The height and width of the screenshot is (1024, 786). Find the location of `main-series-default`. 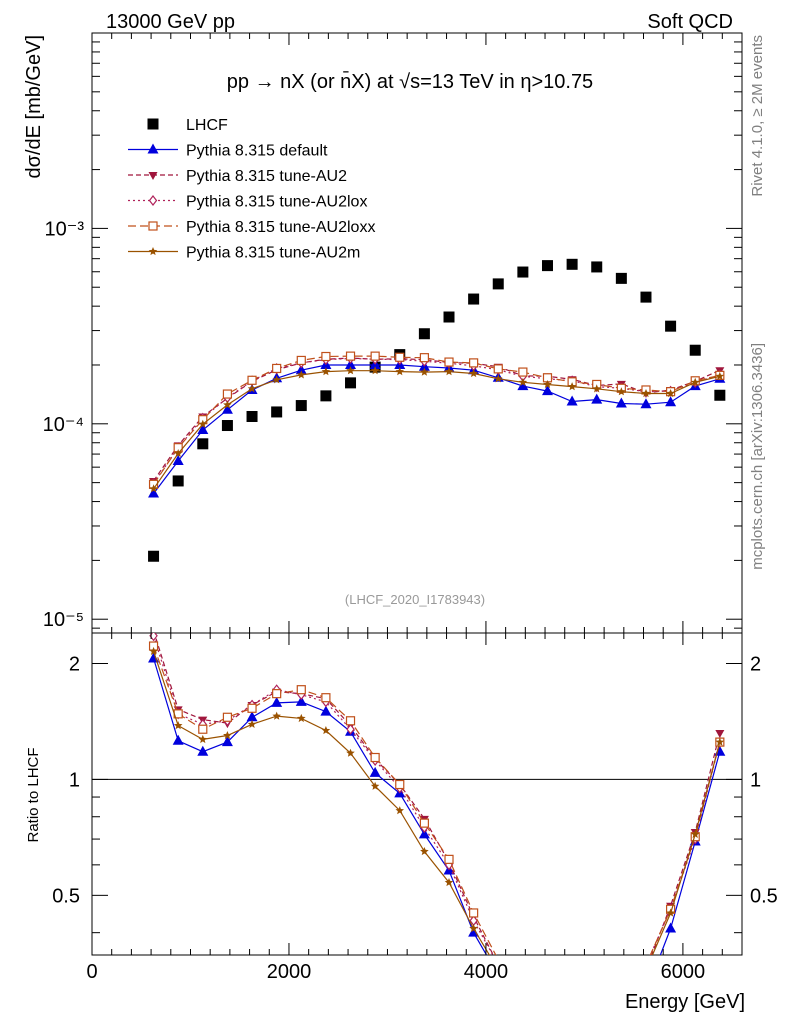

main-series-default is located at coordinates (437, 428).